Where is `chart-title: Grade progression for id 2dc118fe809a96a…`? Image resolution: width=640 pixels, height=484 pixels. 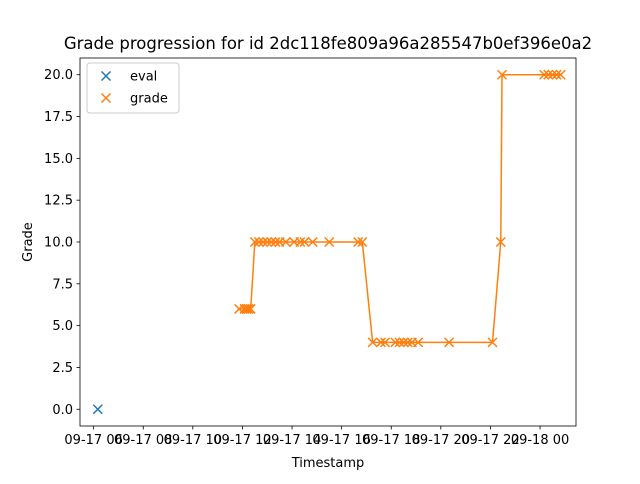 chart-title: Grade progression for id 2dc118fe809a96a… is located at coordinates (328, 43).